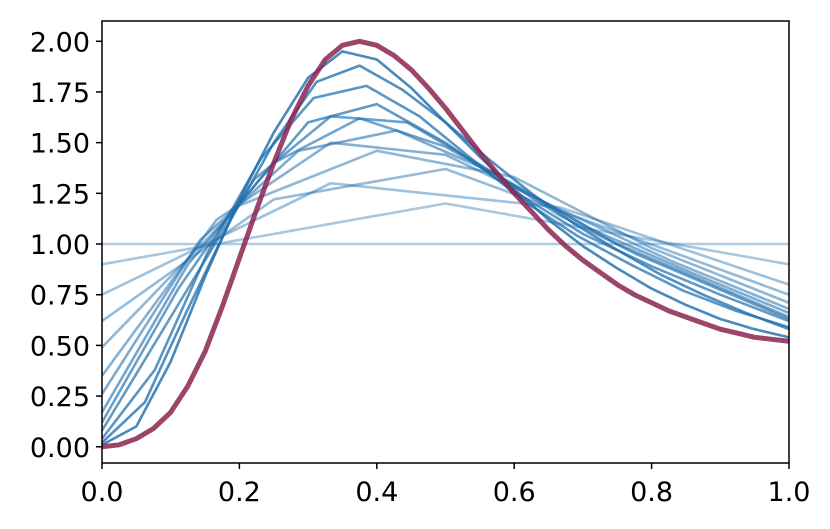 Image resolution: width=830 pixels, height=529 pixels. I want to click on y-tick-label: 0.75, so click(60, 296).